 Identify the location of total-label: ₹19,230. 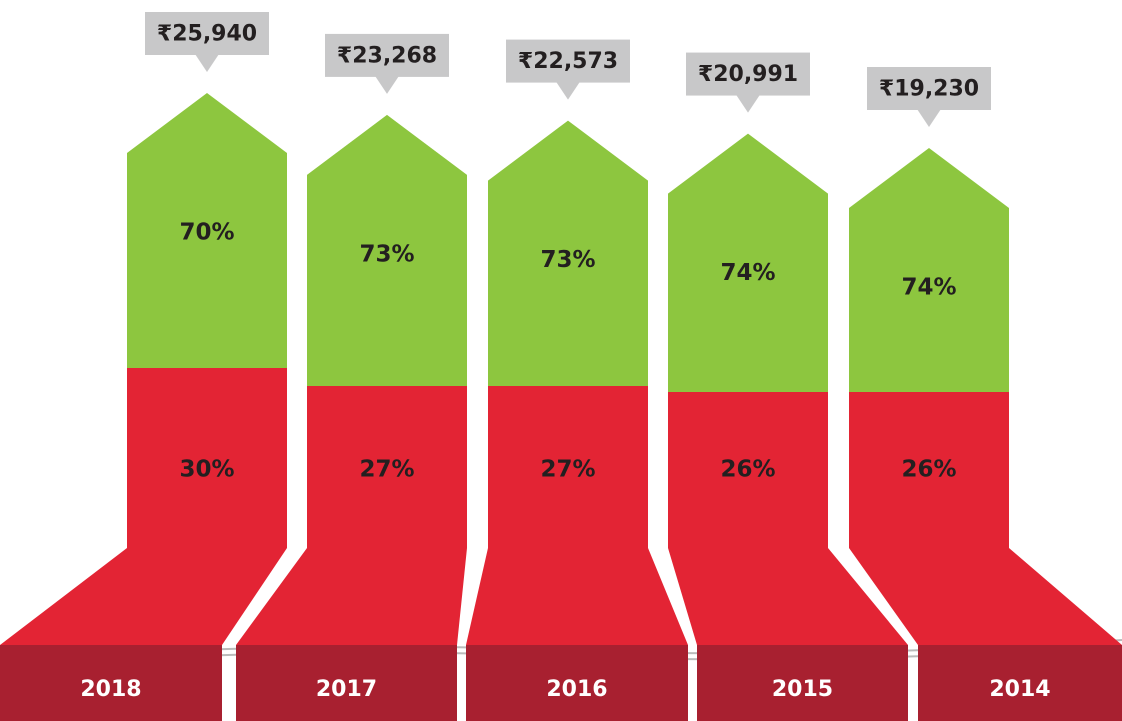
(929, 89).